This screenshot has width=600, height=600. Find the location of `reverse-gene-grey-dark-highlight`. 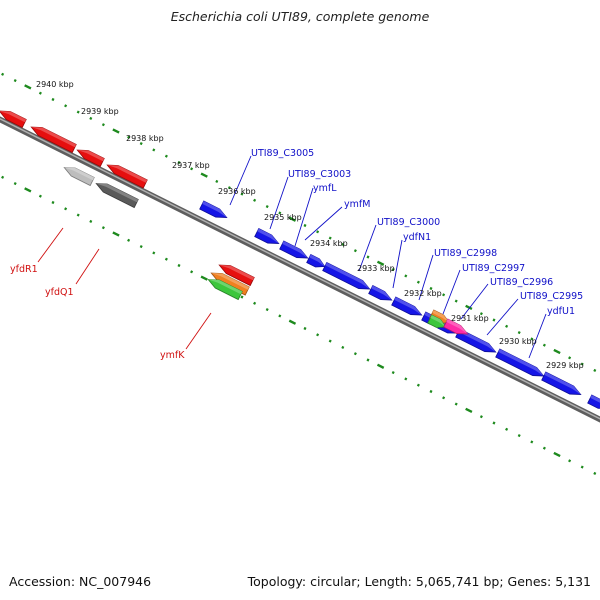

reverse-gene-grey-dark-highlight is located at coordinates (117, 193).